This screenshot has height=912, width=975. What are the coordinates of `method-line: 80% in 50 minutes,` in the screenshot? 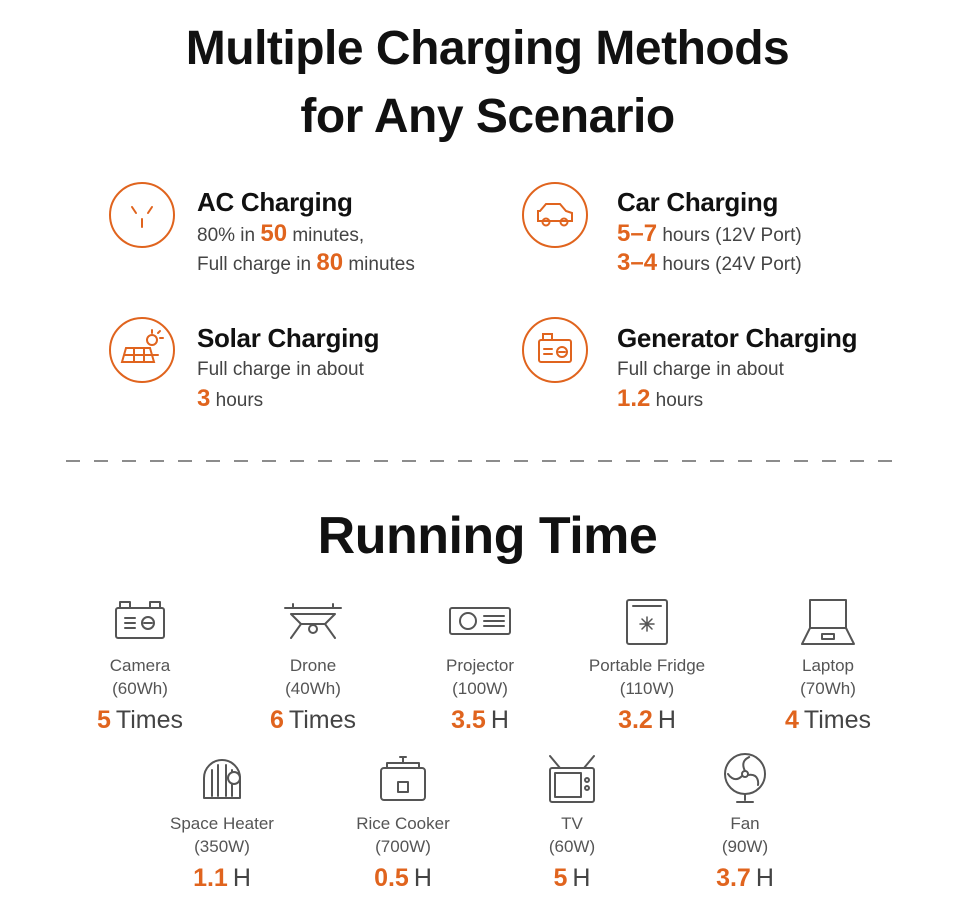 It's located at (357, 233).